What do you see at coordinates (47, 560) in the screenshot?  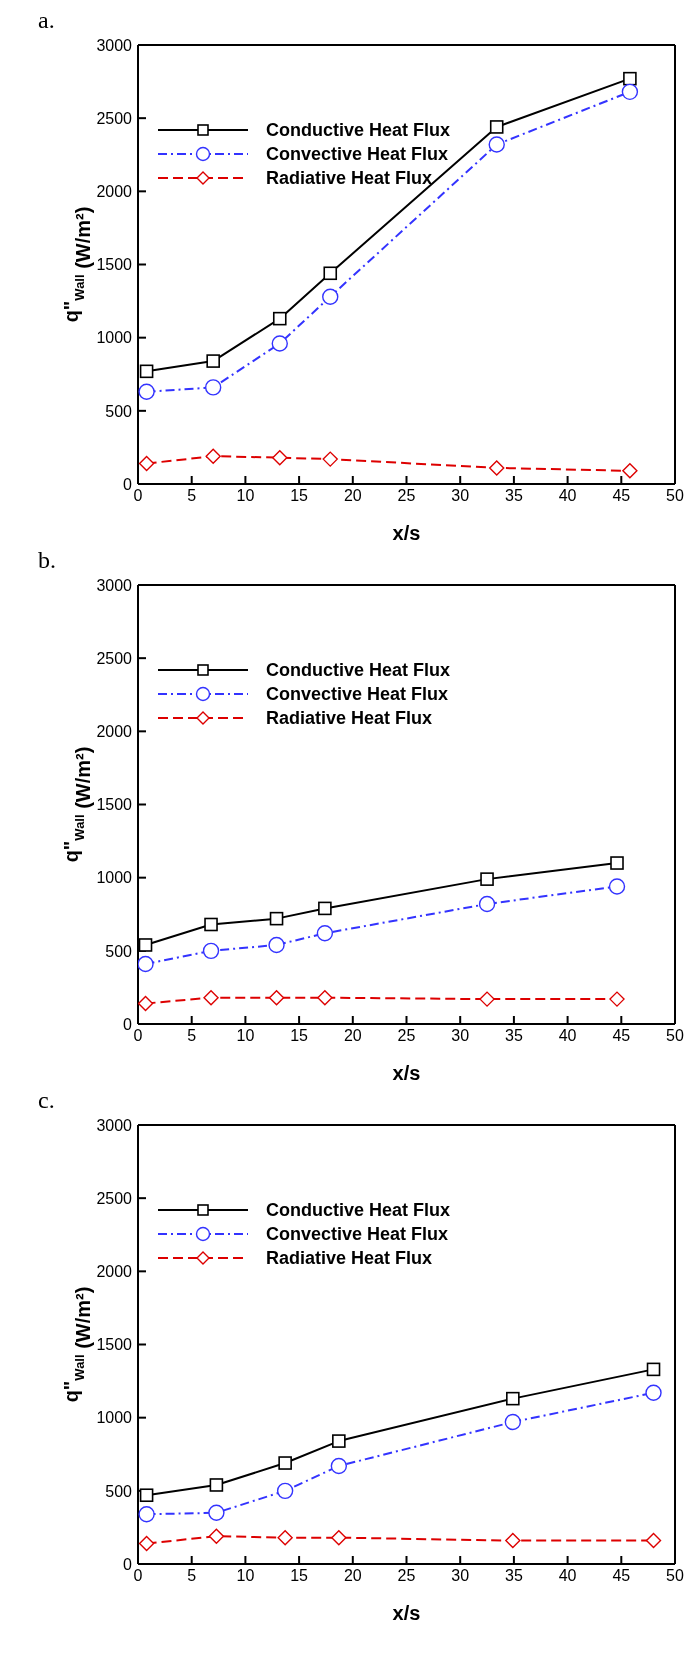 I see `chart-title: b.` at bounding box center [47, 560].